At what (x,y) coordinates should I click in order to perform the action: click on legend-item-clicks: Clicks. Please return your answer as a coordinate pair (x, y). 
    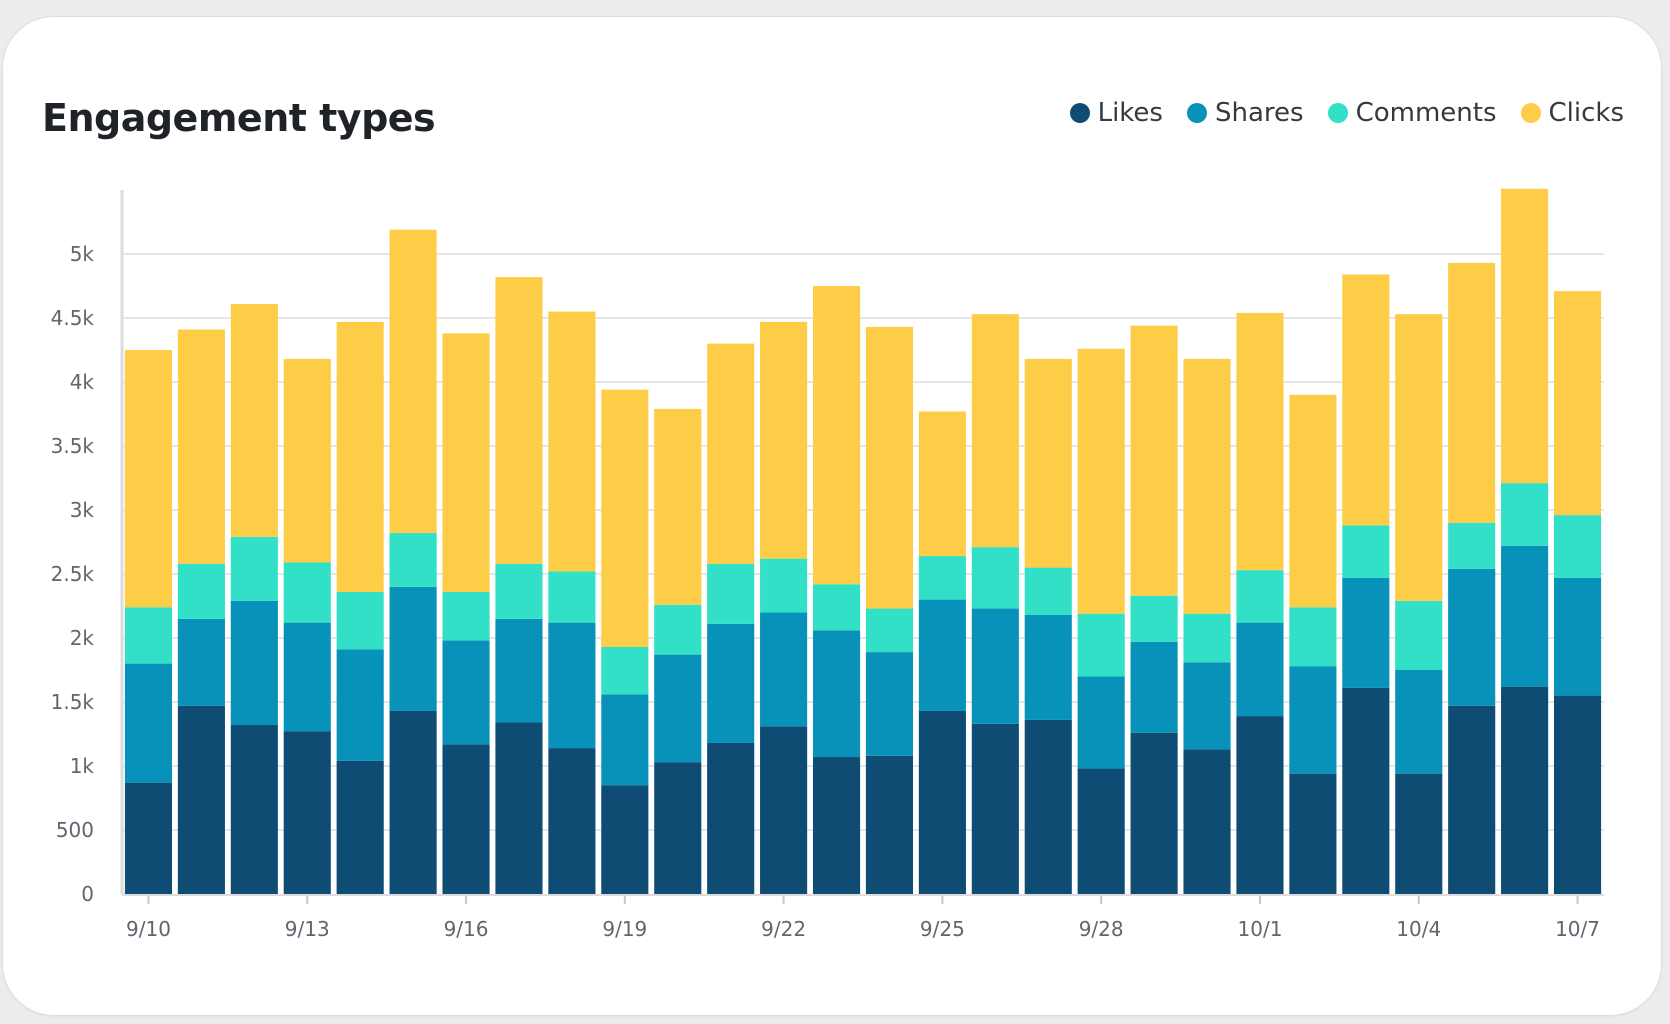
    Looking at the image, I should click on (1572, 113).